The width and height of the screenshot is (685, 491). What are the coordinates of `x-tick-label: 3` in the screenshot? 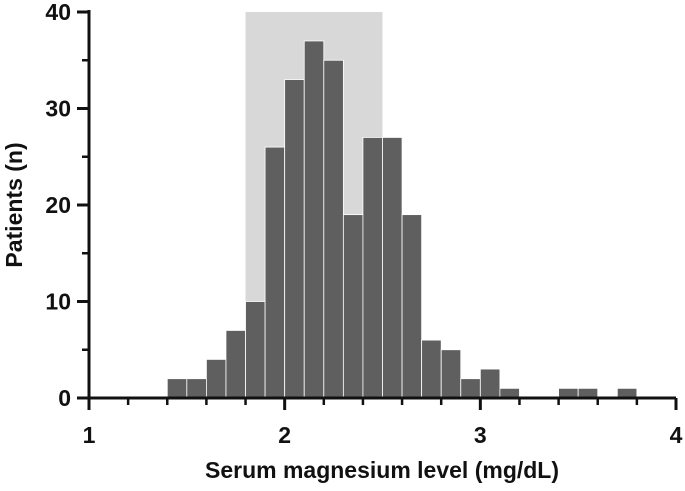 It's located at (480, 435).